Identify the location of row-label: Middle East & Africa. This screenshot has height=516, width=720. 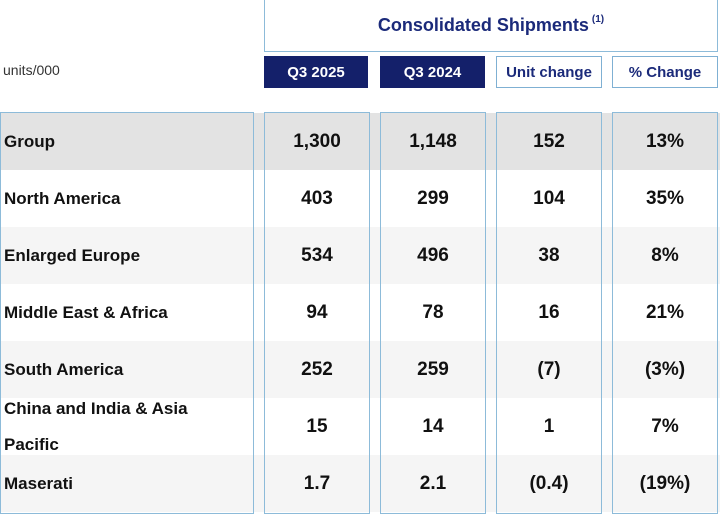
(86, 312).